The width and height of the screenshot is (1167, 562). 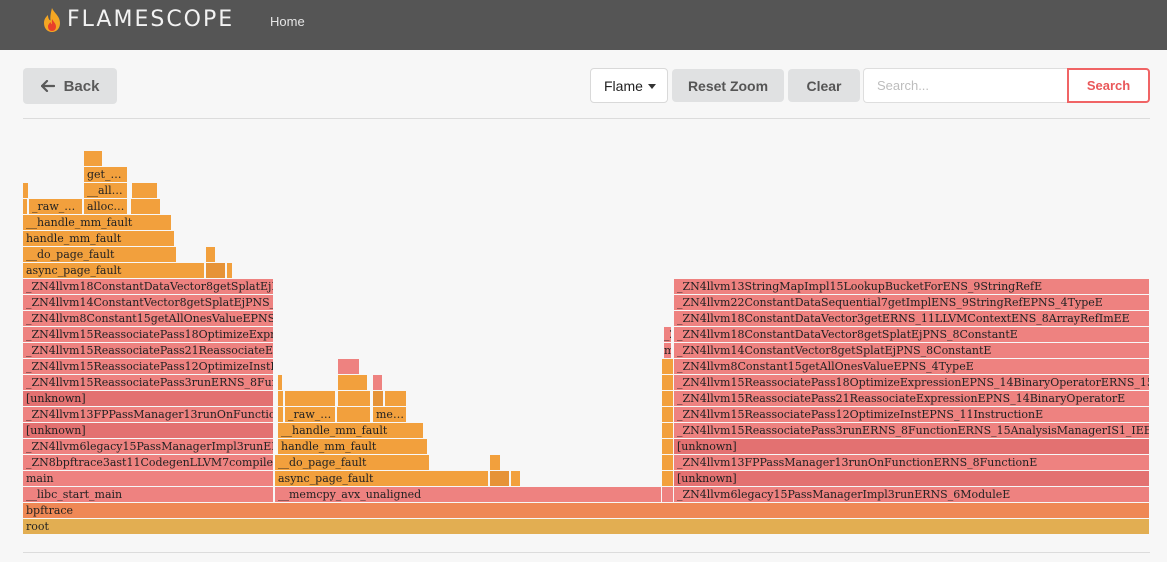 I want to click on back-button-label: Back, so click(x=81, y=86).